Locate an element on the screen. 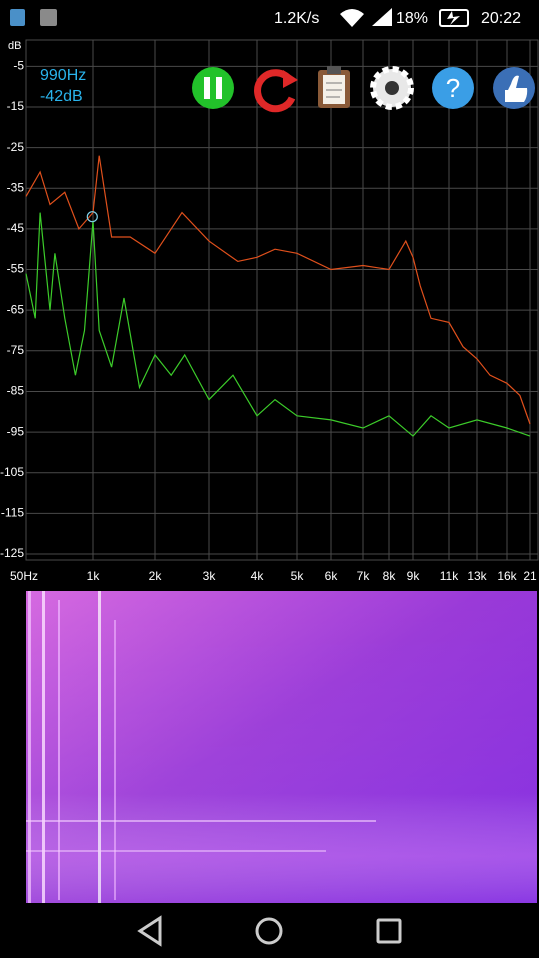 The height and width of the screenshot is (958, 539). x-tick-label: 7k is located at coordinates (364, 576).